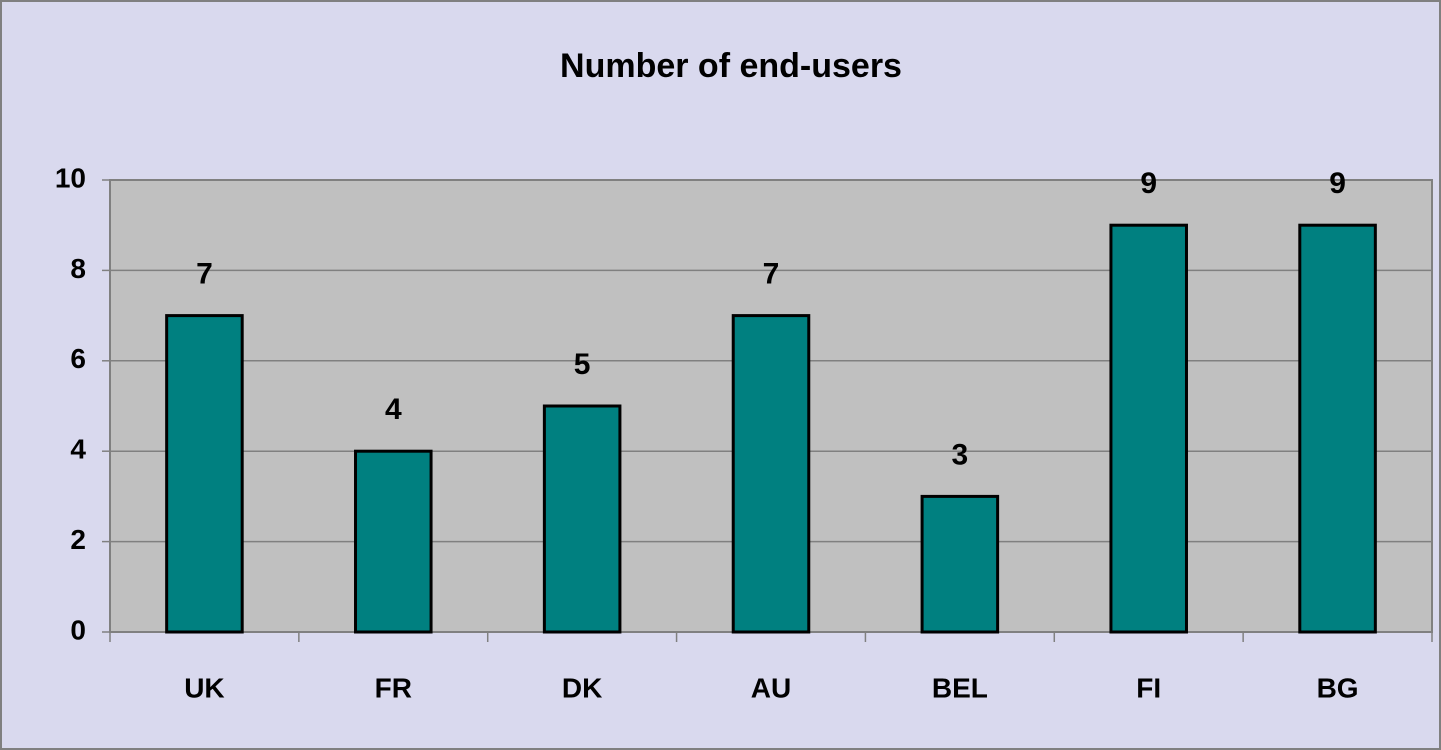 The height and width of the screenshot is (750, 1441). I want to click on data-label: 5, so click(582, 364).